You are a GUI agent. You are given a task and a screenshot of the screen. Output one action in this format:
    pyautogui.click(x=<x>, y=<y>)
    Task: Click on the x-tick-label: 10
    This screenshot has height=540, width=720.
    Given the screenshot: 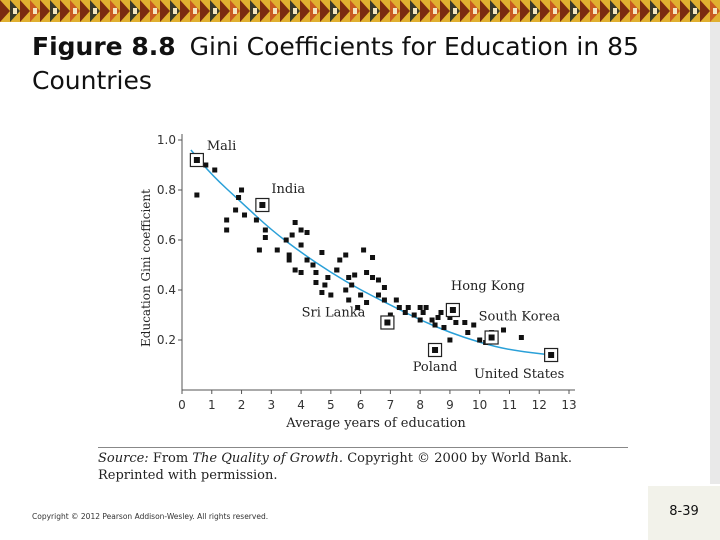 What is the action you would take?
    pyautogui.click(x=479, y=405)
    